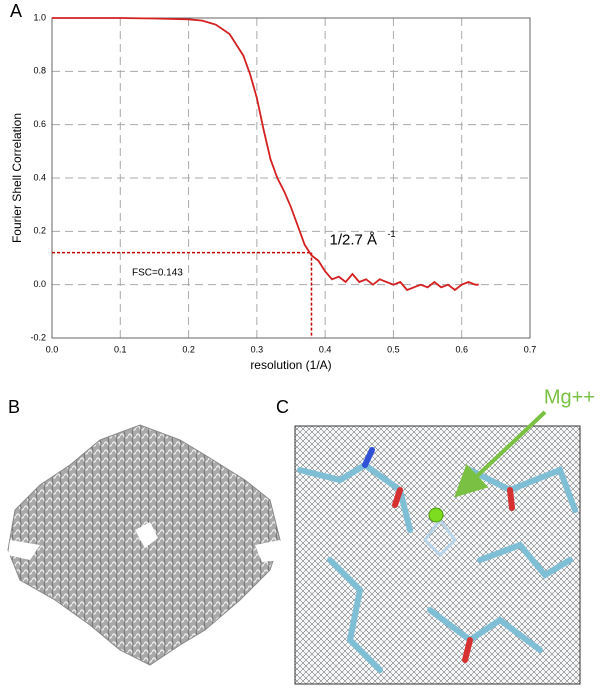 The height and width of the screenshot is (689, 600). Describe the element at coordinates (569, 397) in the screenshot. I see `ion-label: Mg++` at that location.